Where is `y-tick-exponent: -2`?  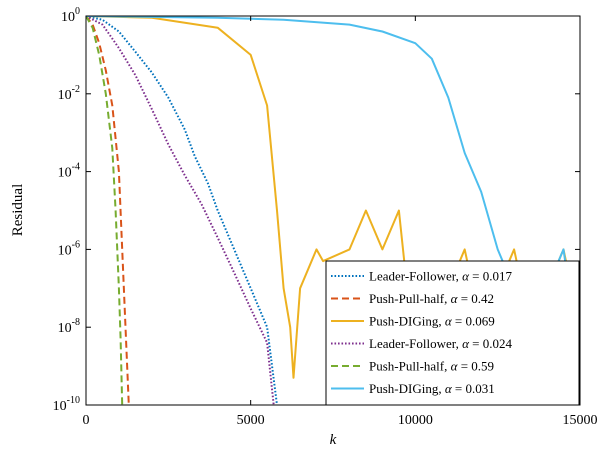 y-tick-exponent: -2 is located at coordinates (76, 89).